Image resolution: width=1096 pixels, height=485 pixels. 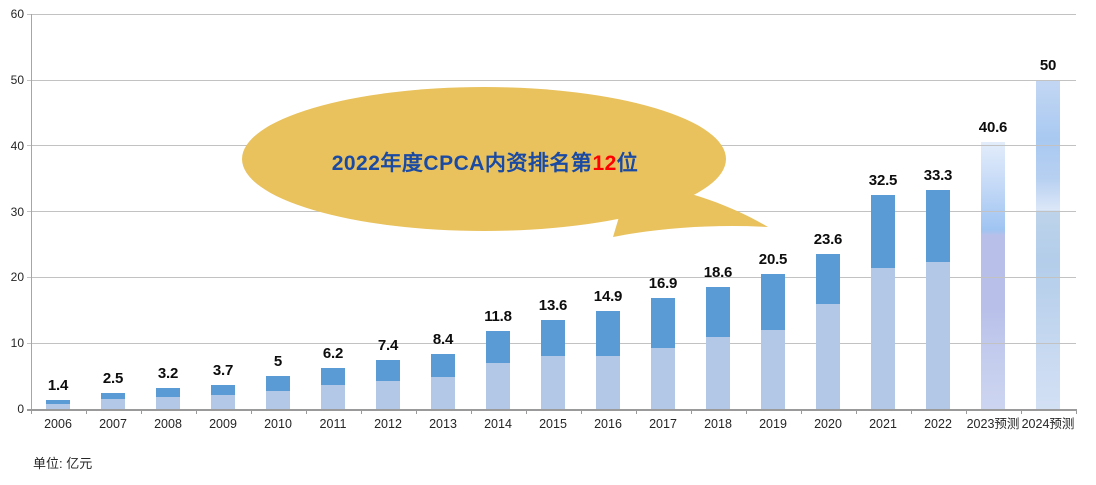 What do you see at coordinates (1048, 244) in the screenshot?
I see `bar-forecast` at bounding box center [1048, 244].